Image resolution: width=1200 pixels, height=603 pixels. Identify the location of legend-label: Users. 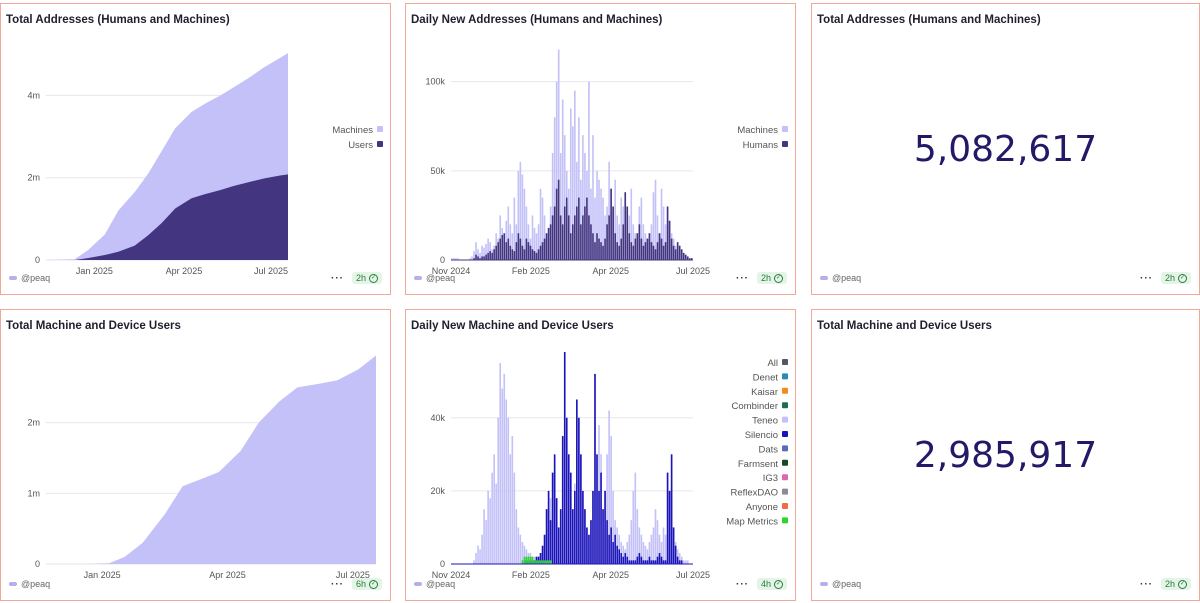
(360, 145).